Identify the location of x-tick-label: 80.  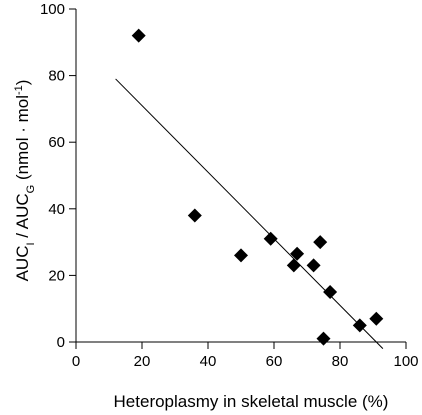
(340, 361).